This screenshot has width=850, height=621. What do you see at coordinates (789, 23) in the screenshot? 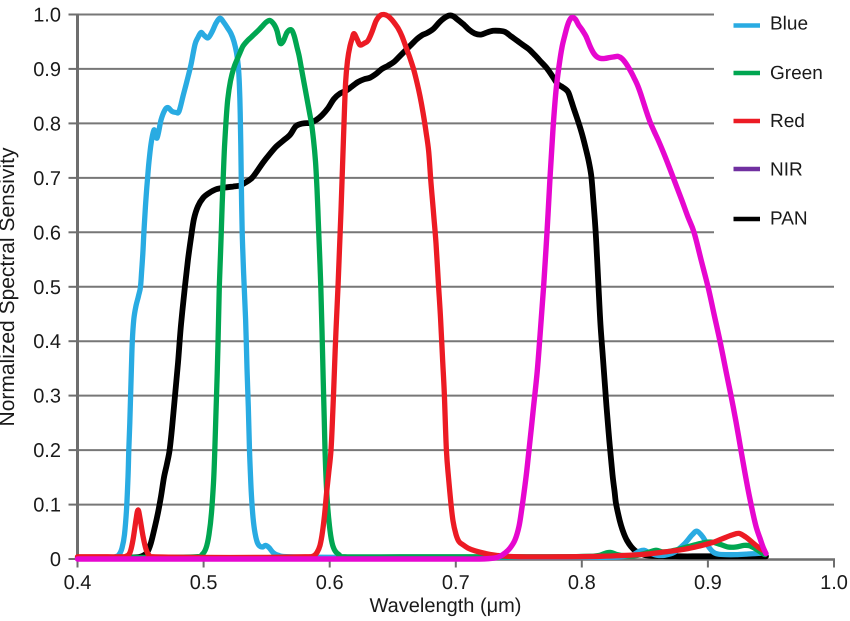
I see `svg-text: Blue` at bounding box center [789, 23].